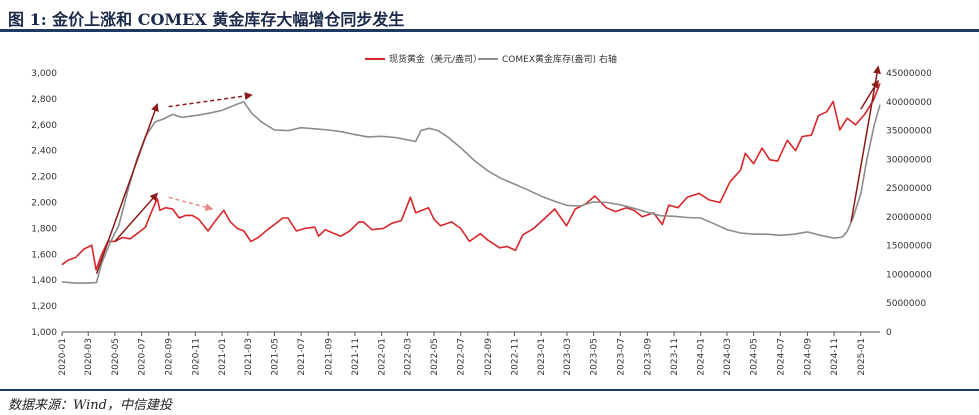 The height and width of the screenshot is (415, 979). What do you see at coordinates (44, 255) in the screenshot?
I see `y-left-tick-label: 1,600` at bounding box center [44, 255].